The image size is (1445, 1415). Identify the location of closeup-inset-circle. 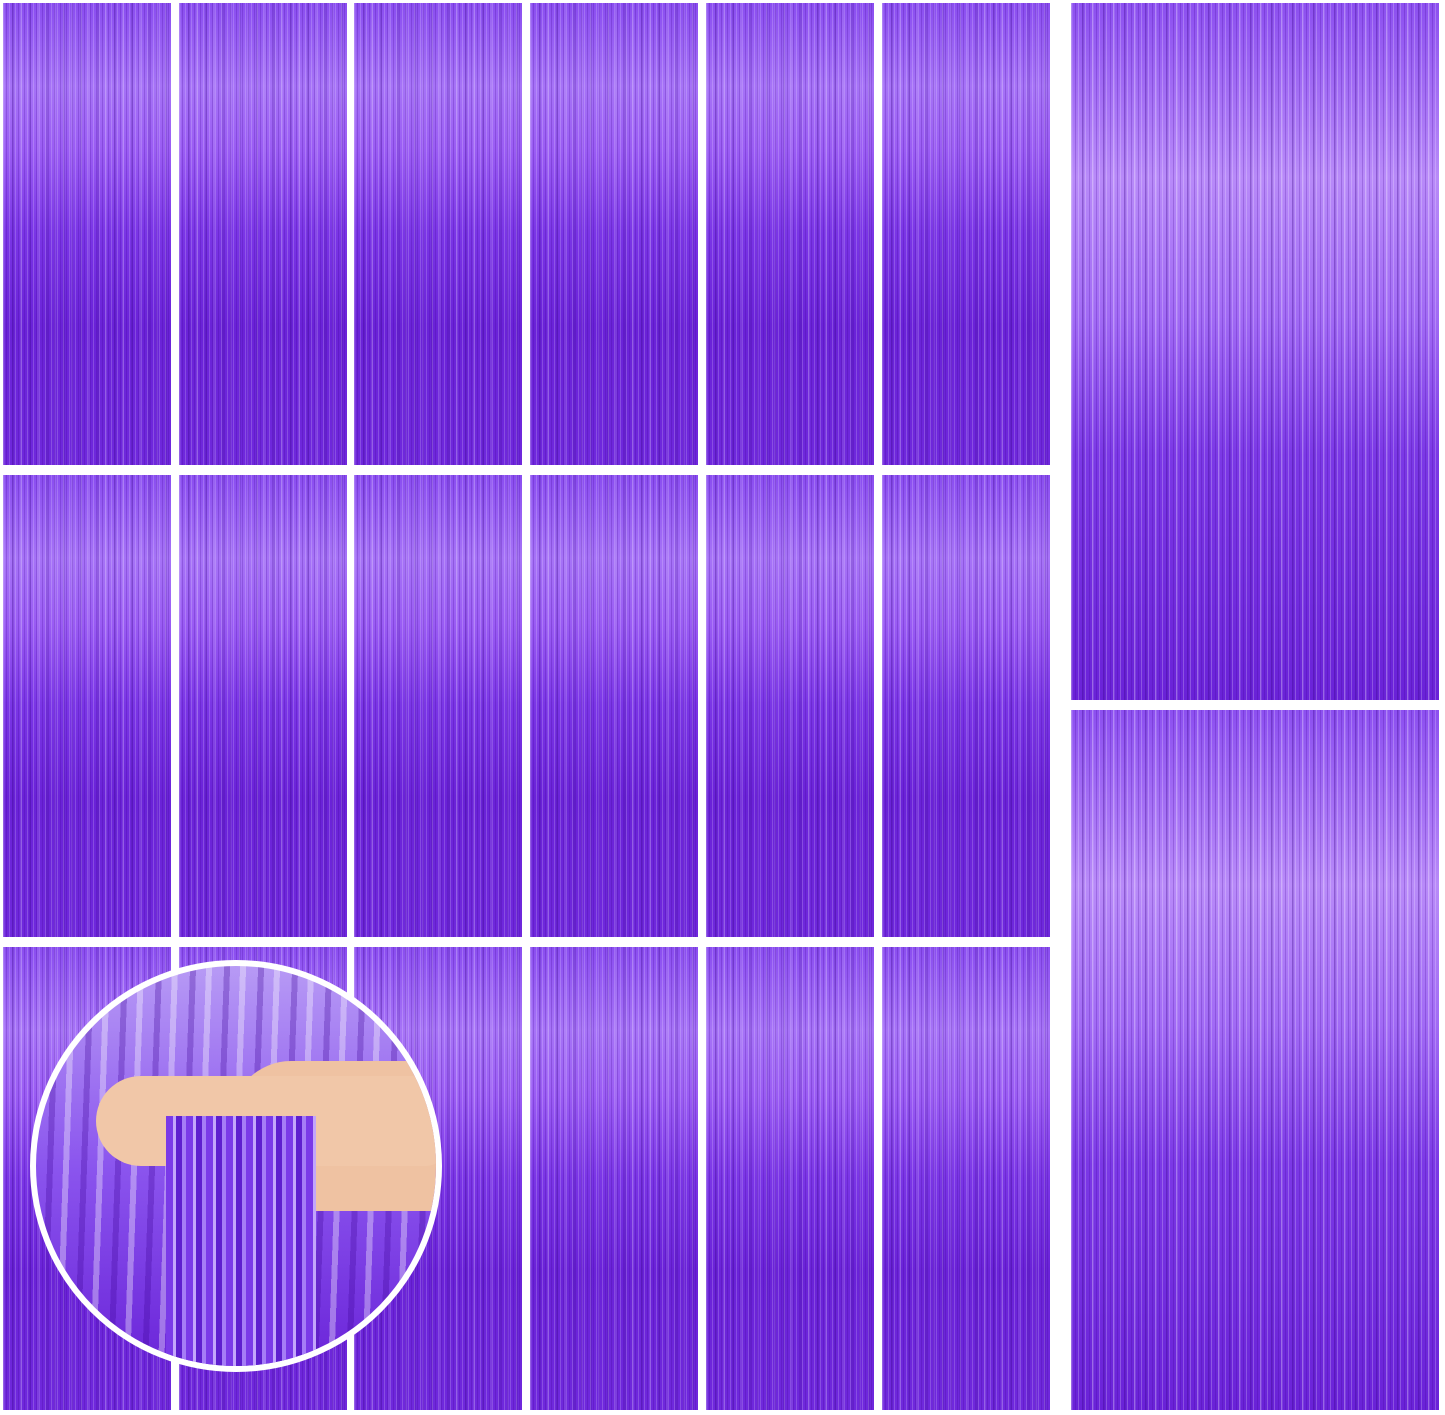
(236, 1166).